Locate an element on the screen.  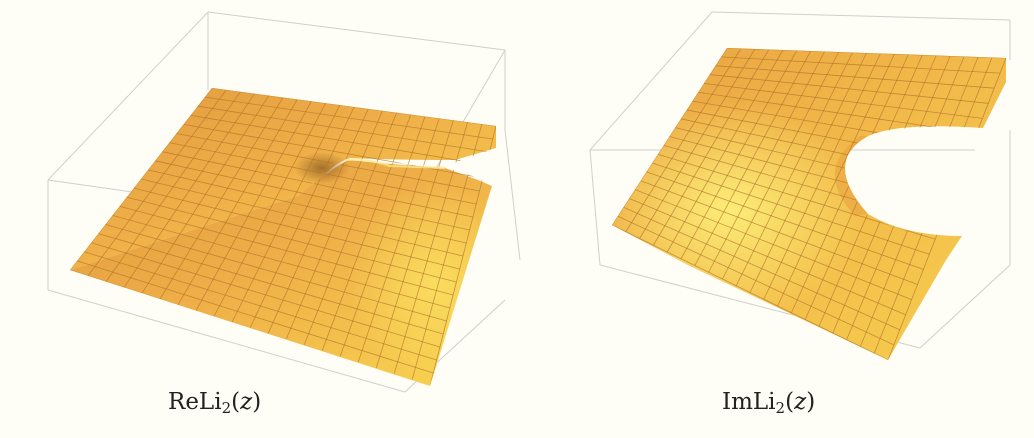
caption-function-name: ImLi is located at coordinates (749, 402).